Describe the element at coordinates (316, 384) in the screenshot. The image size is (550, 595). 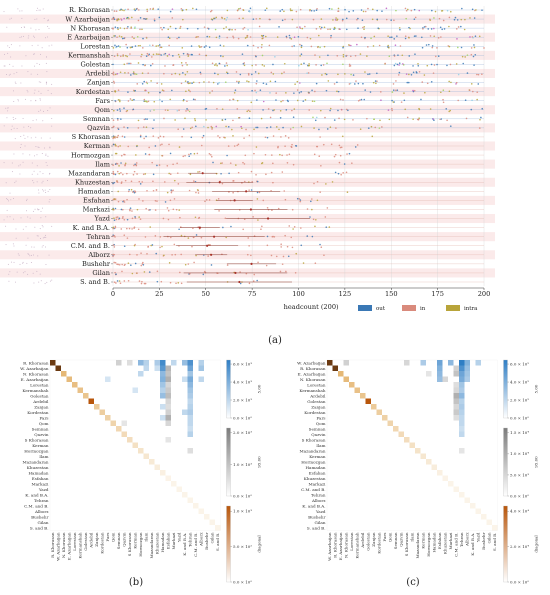
I see `row-tick-lorestan: Lorestan` at that location.